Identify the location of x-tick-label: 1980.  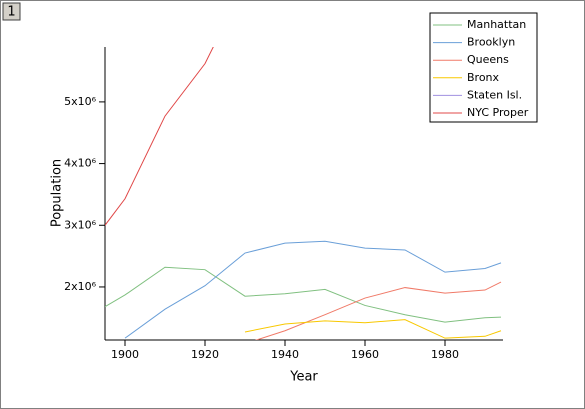
(445, 354).